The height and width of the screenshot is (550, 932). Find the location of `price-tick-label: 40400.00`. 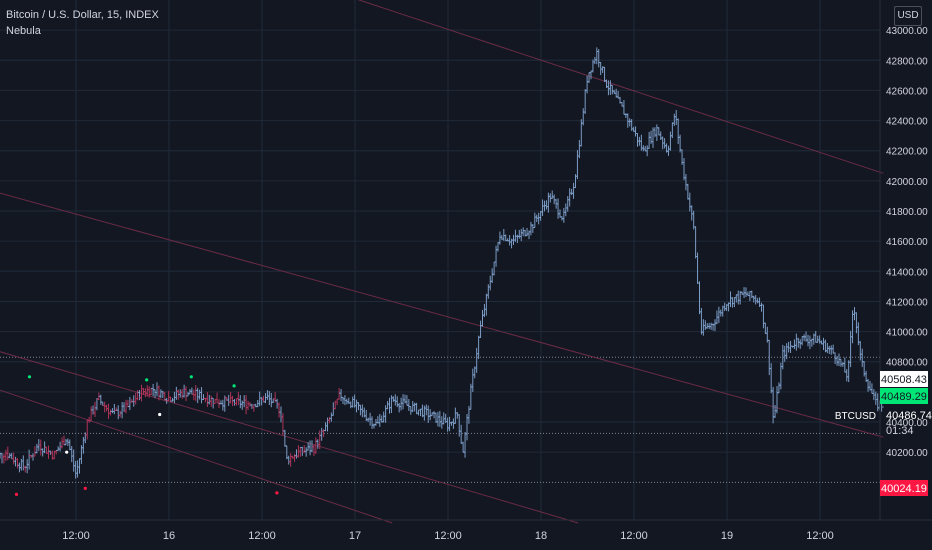

price-tick-label: 40400.00 is located at coordinates (907, 423).